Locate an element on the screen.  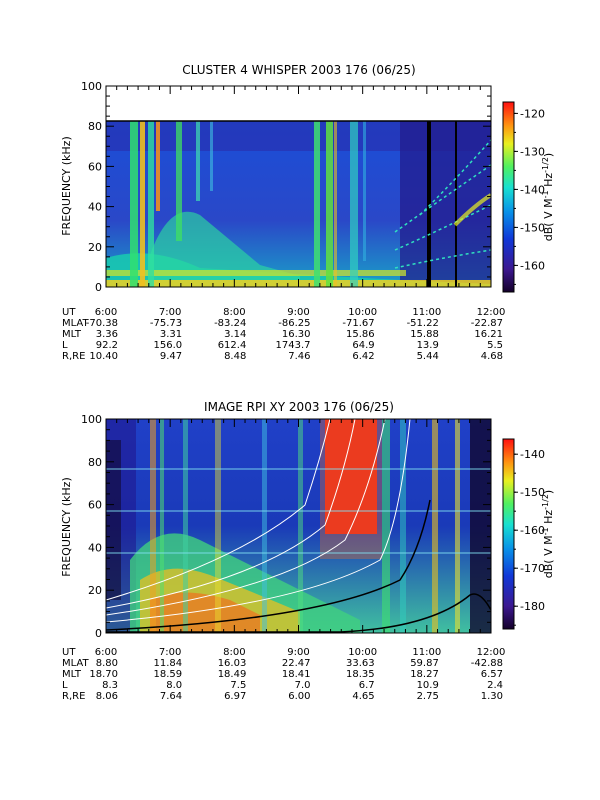
ephemeris-cell: 22.47 is located at coordinates (296, 663).